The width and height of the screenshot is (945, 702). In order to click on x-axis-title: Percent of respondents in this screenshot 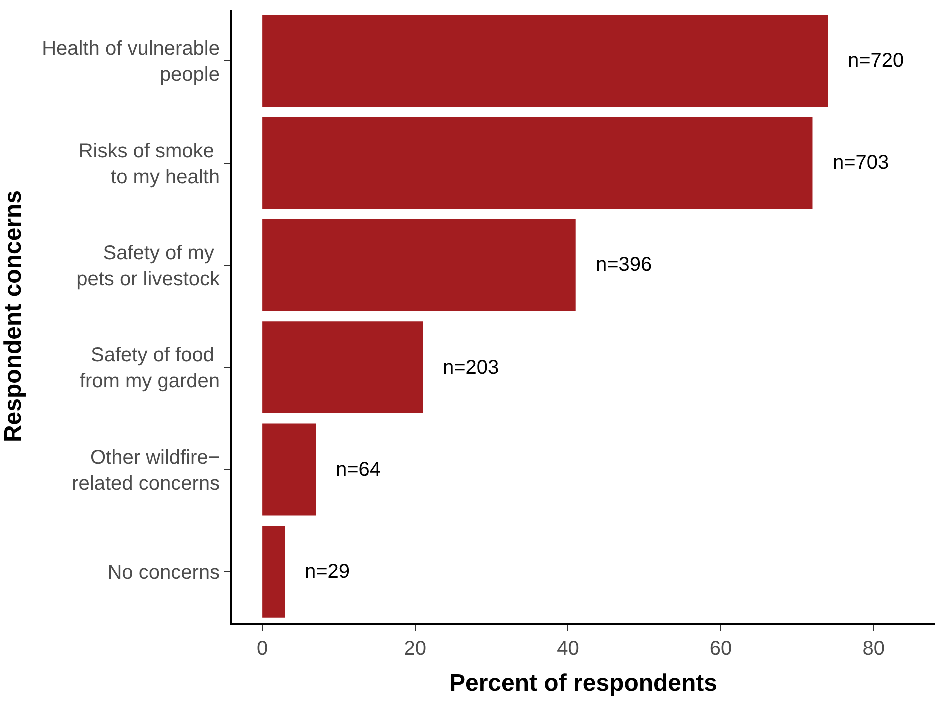, I will do `click(583, 683)`.